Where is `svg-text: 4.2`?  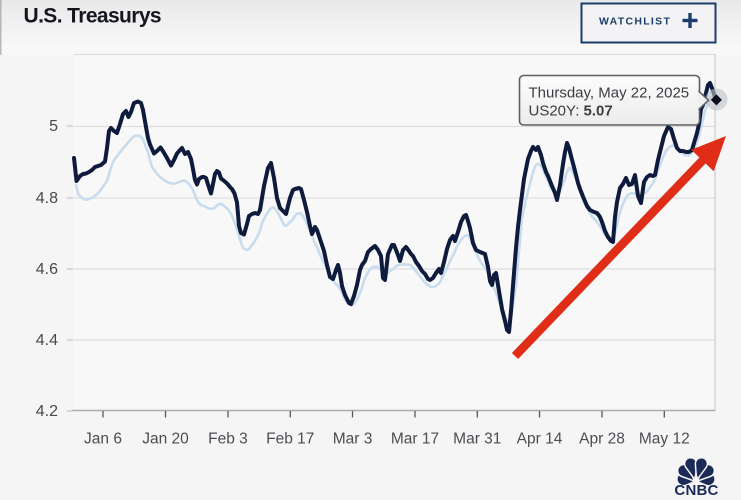
svg-text: 4.2 is located at coordinates (47, 411).